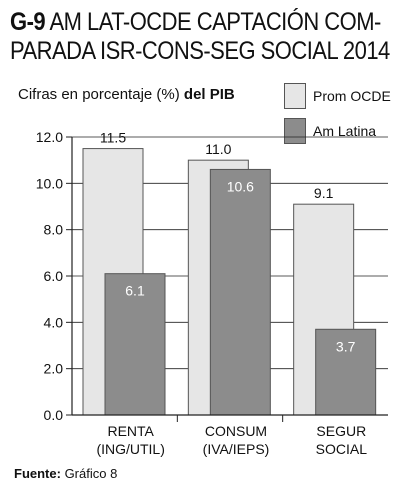  Describe the element at coordinates (54, 415) in the screenshot. I see `y-tick-label: 0.0` at that location.